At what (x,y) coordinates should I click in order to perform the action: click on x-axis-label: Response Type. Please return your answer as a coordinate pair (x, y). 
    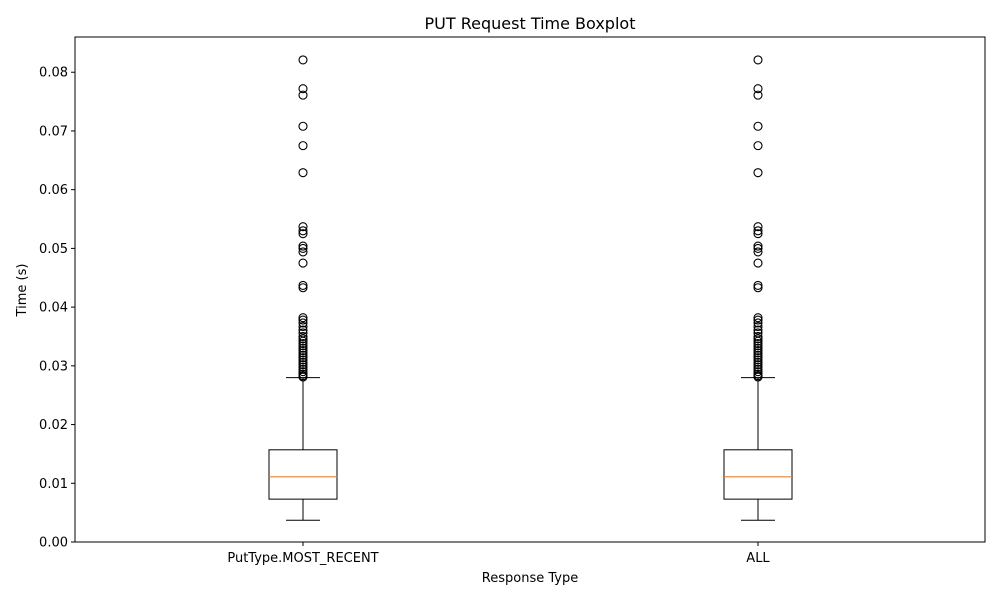
    Looking at the image, I should click on (530, 578).